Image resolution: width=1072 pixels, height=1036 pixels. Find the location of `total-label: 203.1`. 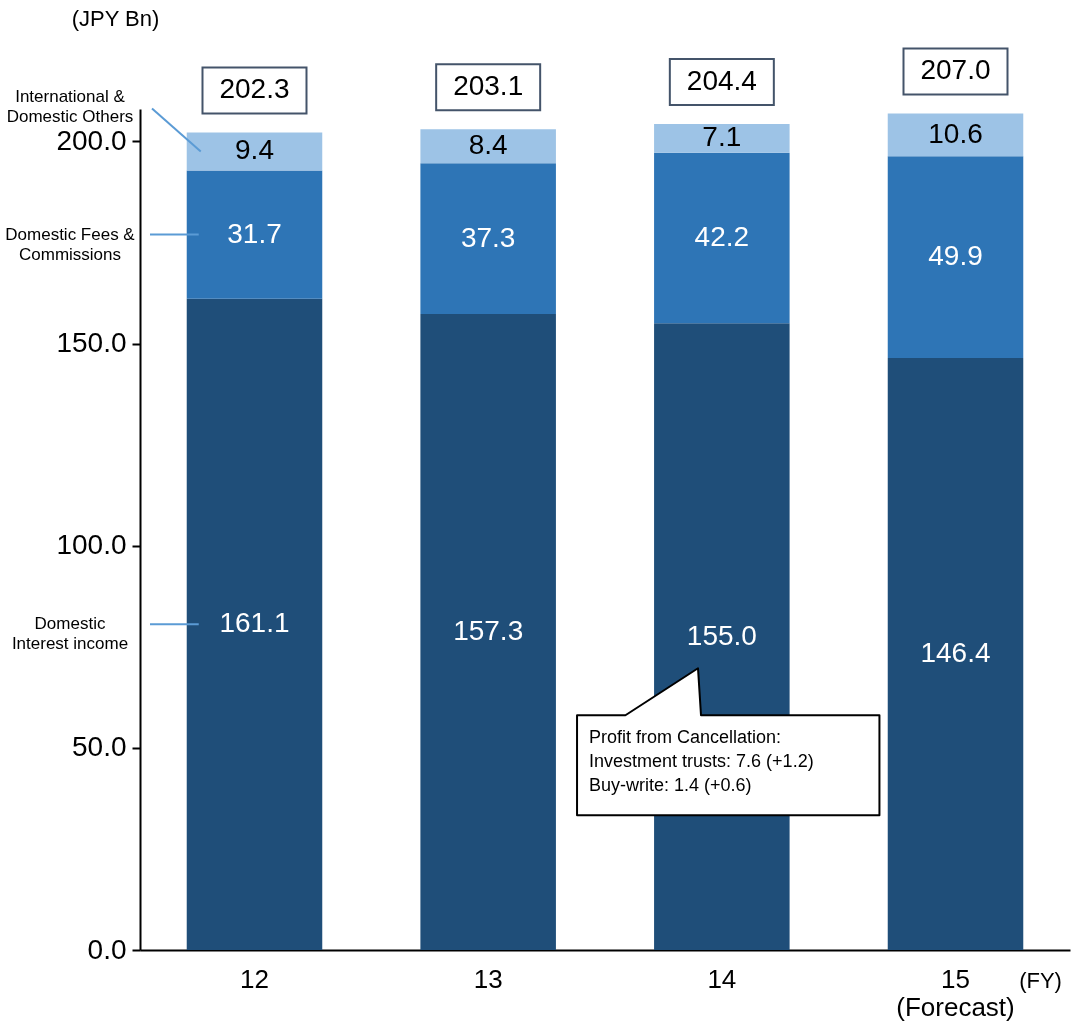

total-label: 203.1 is located at coordinates (488, 86).